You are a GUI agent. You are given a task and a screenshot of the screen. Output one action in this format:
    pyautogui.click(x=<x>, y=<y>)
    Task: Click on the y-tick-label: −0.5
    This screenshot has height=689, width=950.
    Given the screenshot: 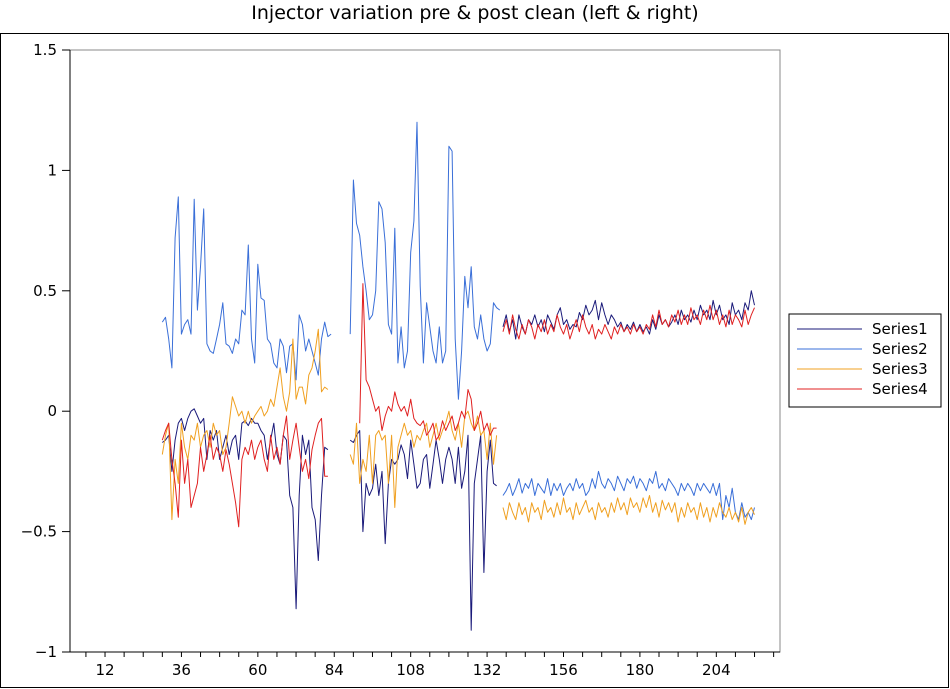 What is the action you would take?
    pyautogui.click(x=39, y=532)
    